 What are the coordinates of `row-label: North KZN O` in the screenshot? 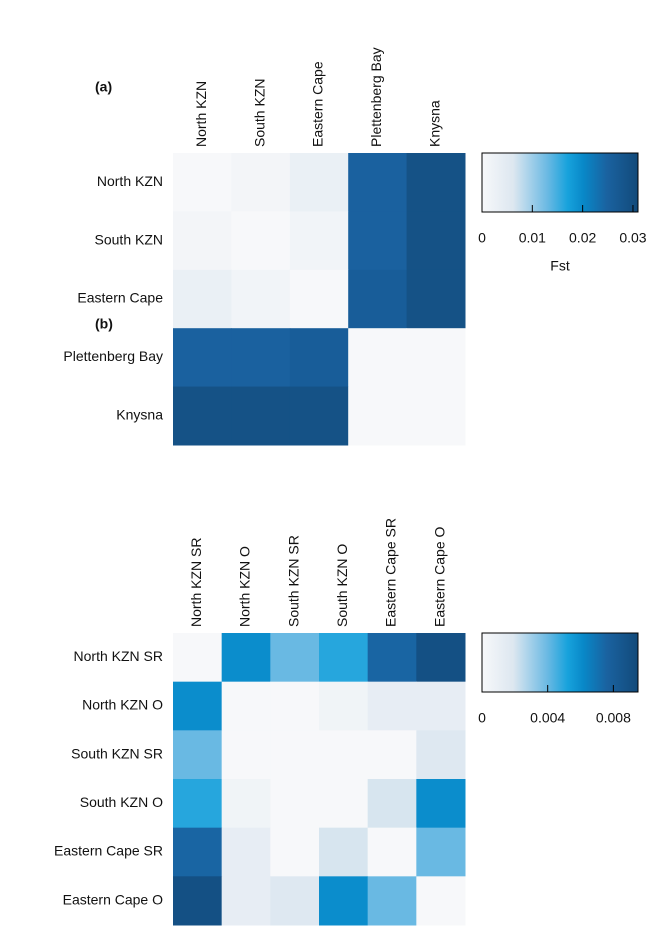 It's located at (122, 705).